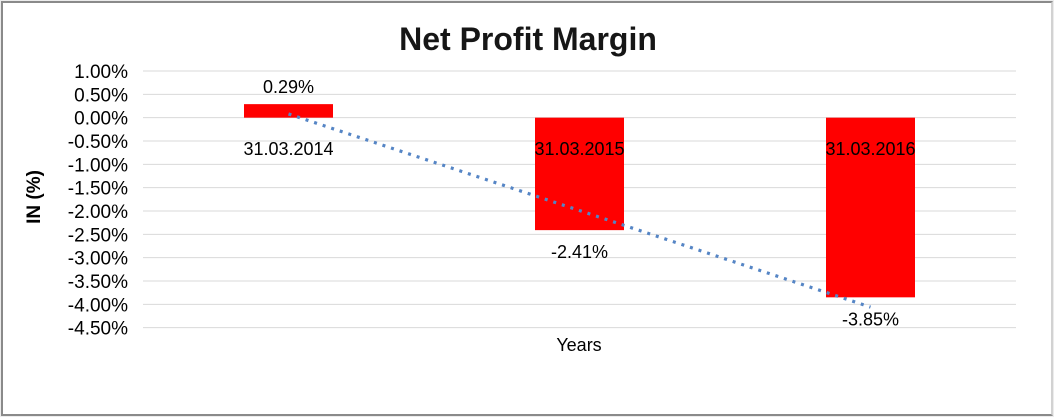  Describe the element at coordinates (98, 329) in the screenshot. I see `y-tick-label: -4.50%` at that location.